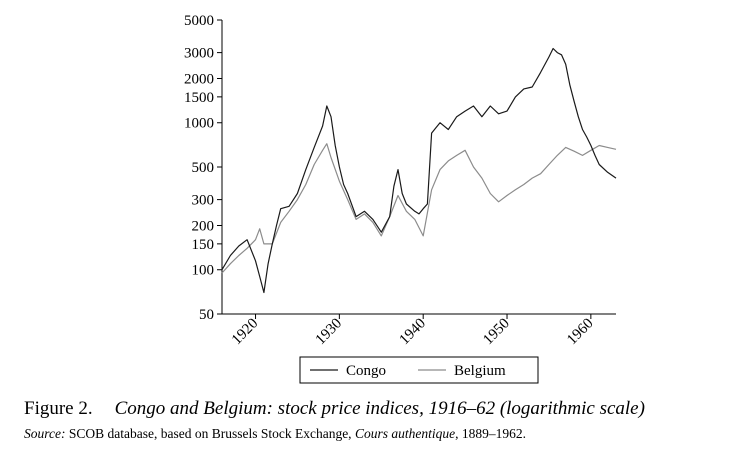 The width and height of the screenshot is (740, 462). I want to click on x-tick-label: 1940, so click(412, 332).